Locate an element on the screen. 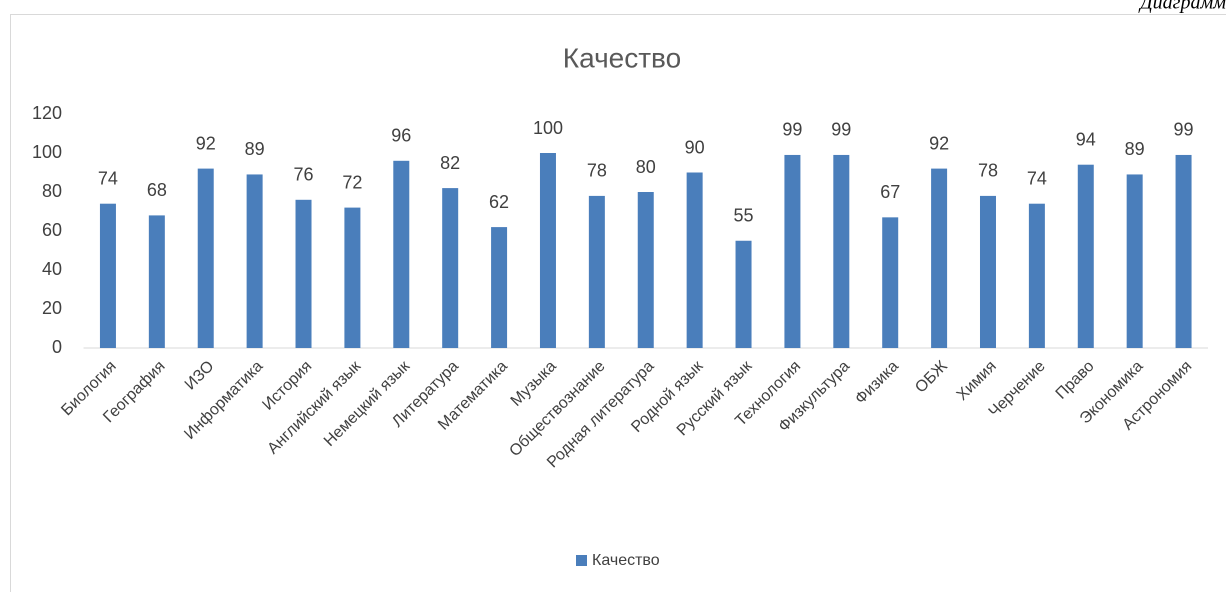 The image size is (1226, 597). data-label: 94 is located at coordinates (1086, 139).